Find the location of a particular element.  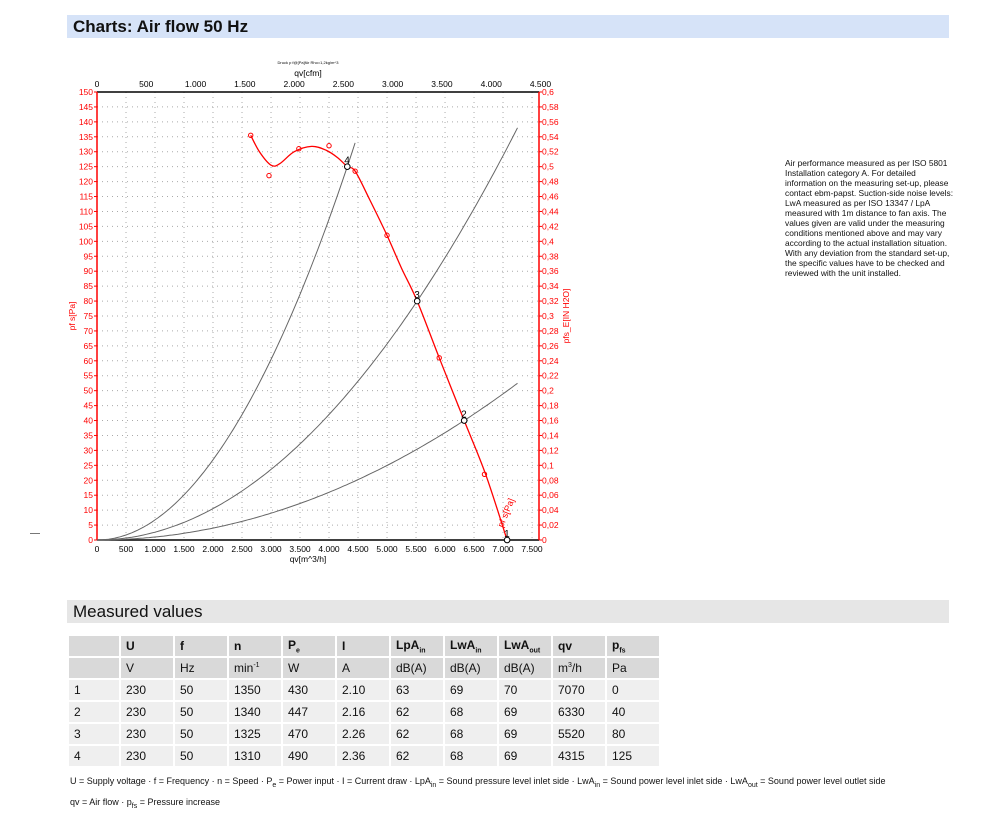

table-cell: 69 is located at coordinates (471, 690).